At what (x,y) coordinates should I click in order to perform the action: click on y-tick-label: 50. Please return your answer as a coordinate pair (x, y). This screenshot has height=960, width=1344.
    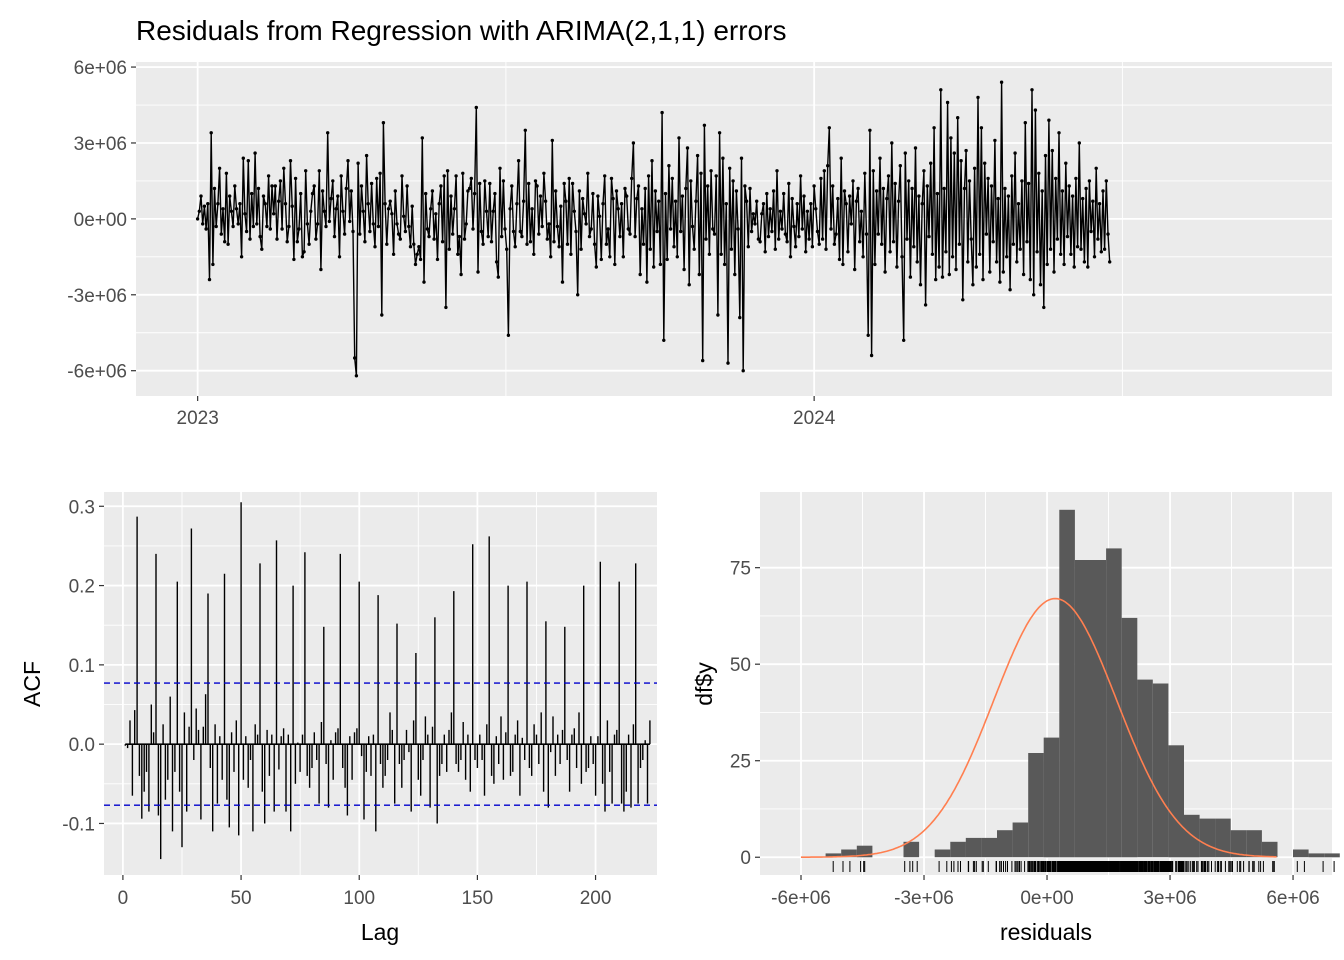
    Looking at the image, I should click on (740, 665).